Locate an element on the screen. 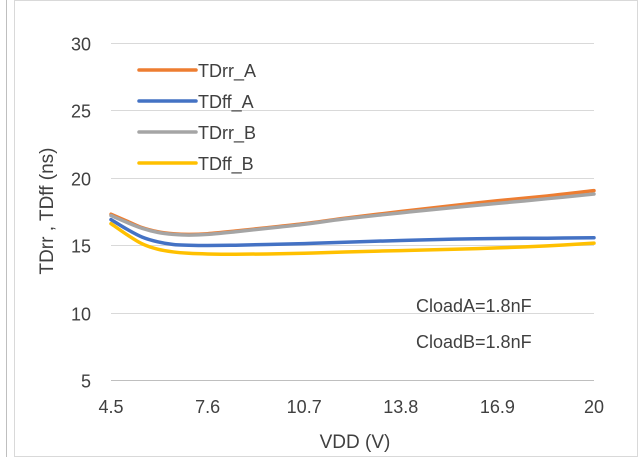 The height and width of the screenshot is (462, 638). series-lines is located at coordinates (352, 222).